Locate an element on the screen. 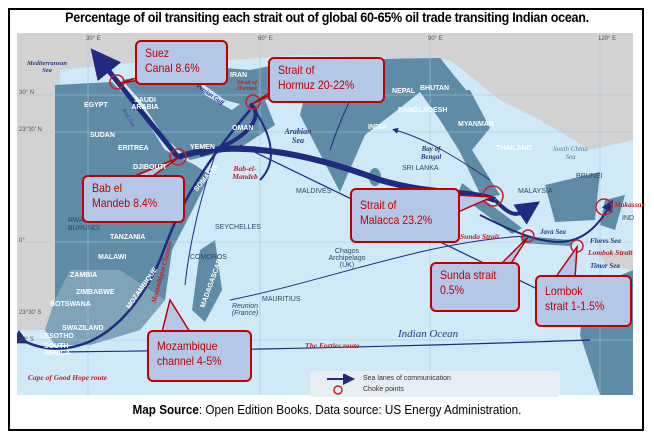  grid-label: 30° N is located at coordinates (27, 93).